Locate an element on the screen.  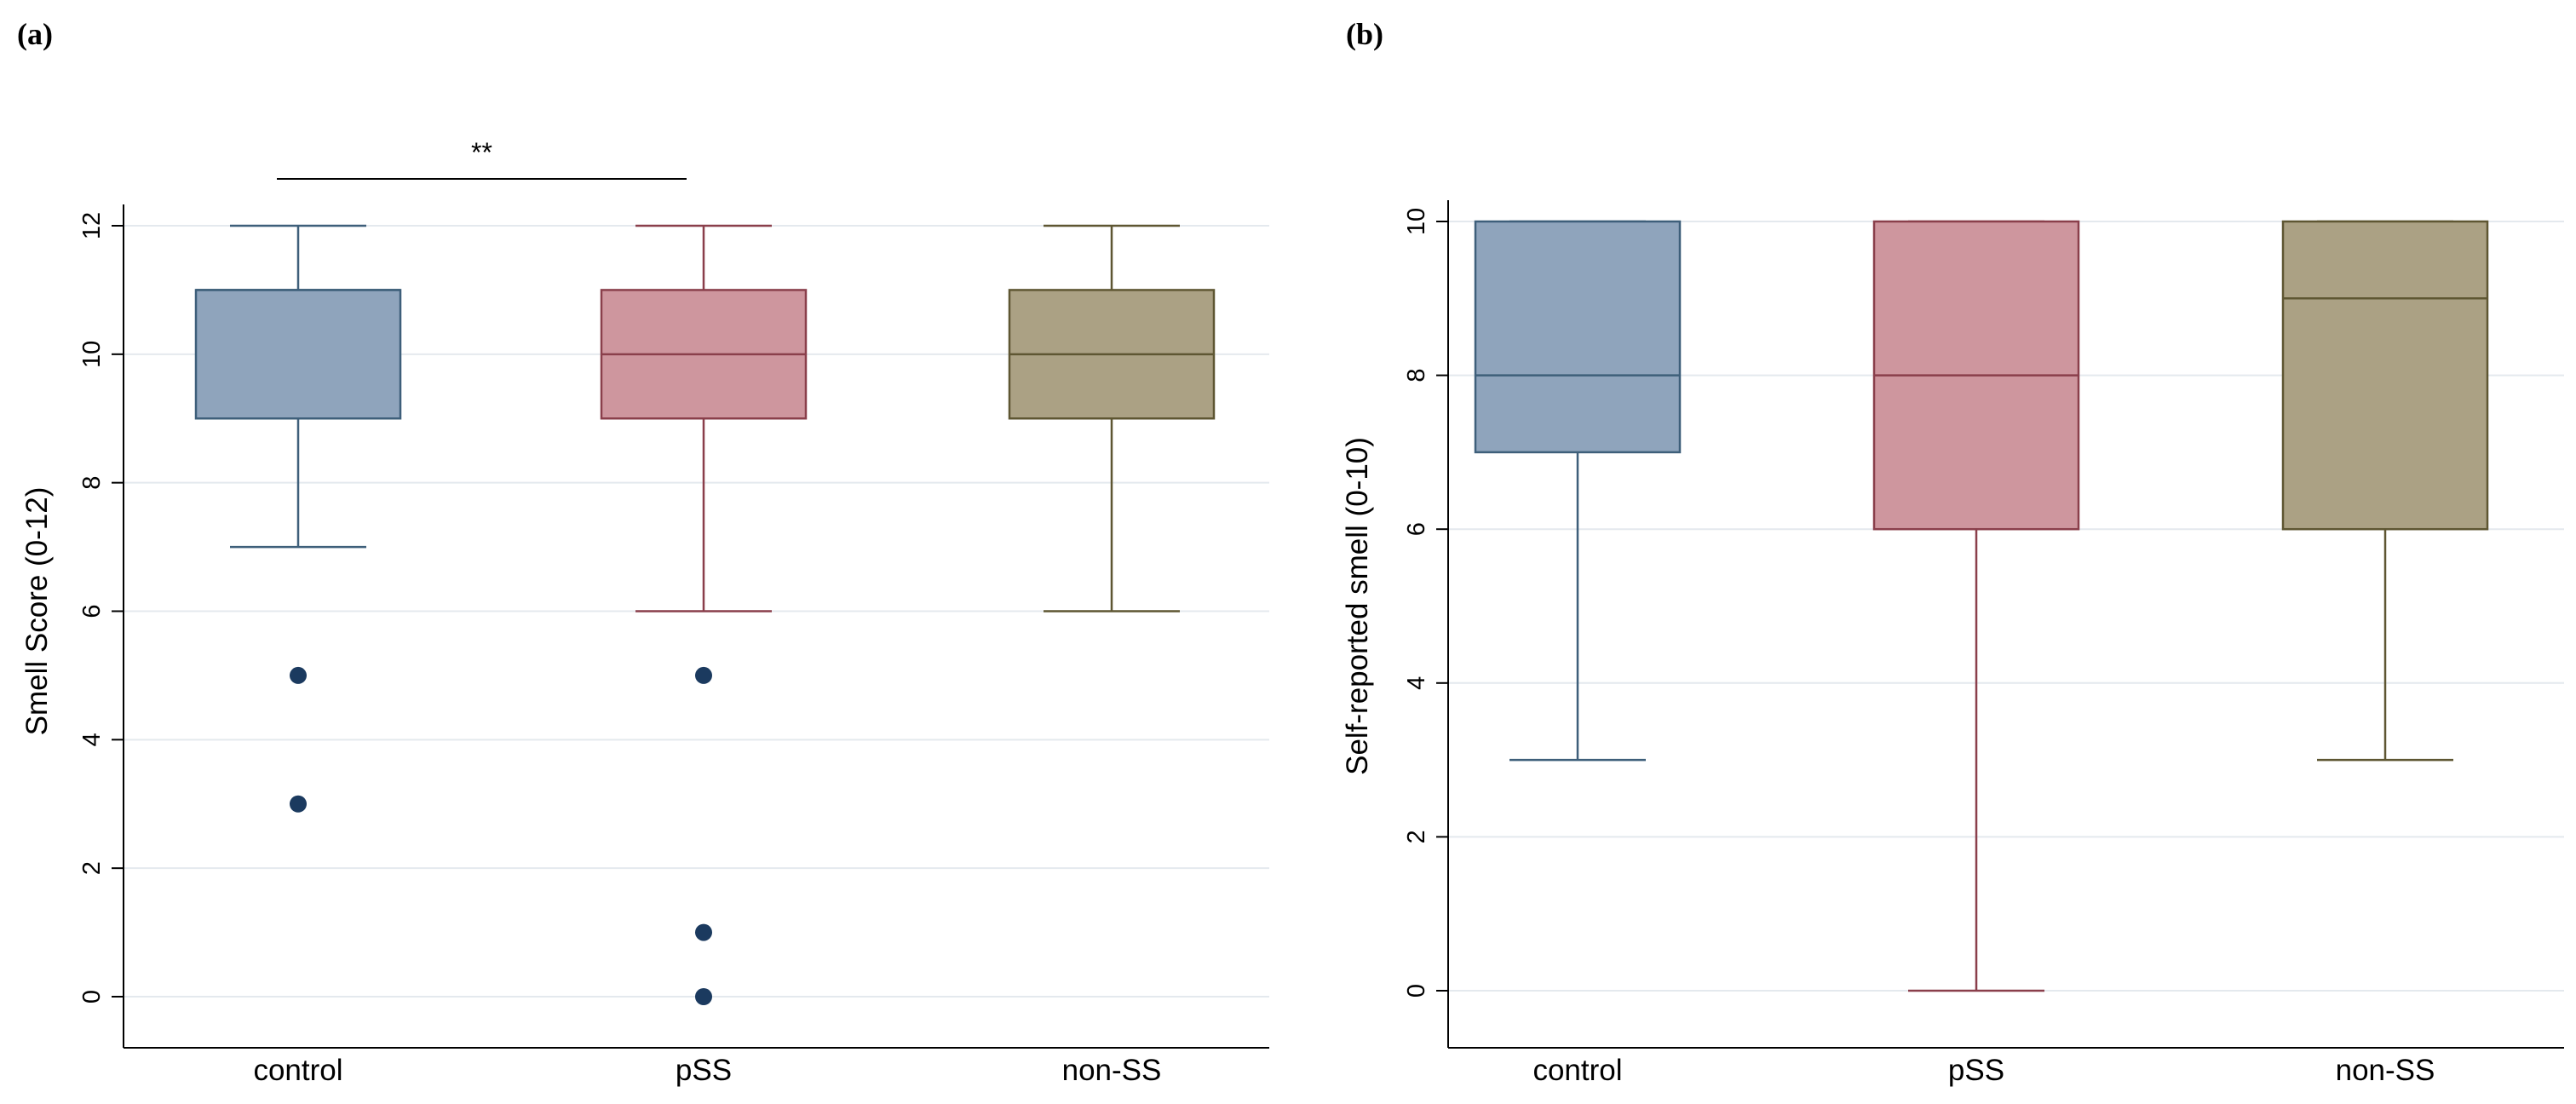
significance-label: ** is located at coordinates (481, 153).